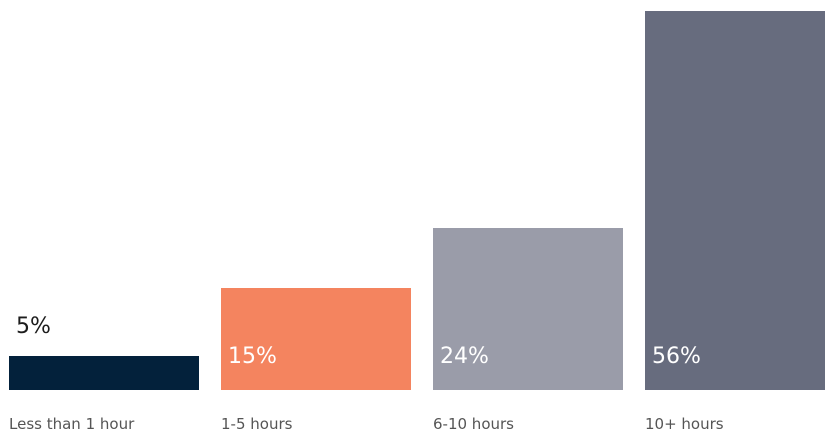  Describe the element at coordinates (104, 373) in the screenshot. I see `bar-less-than-1-hour` at that location.